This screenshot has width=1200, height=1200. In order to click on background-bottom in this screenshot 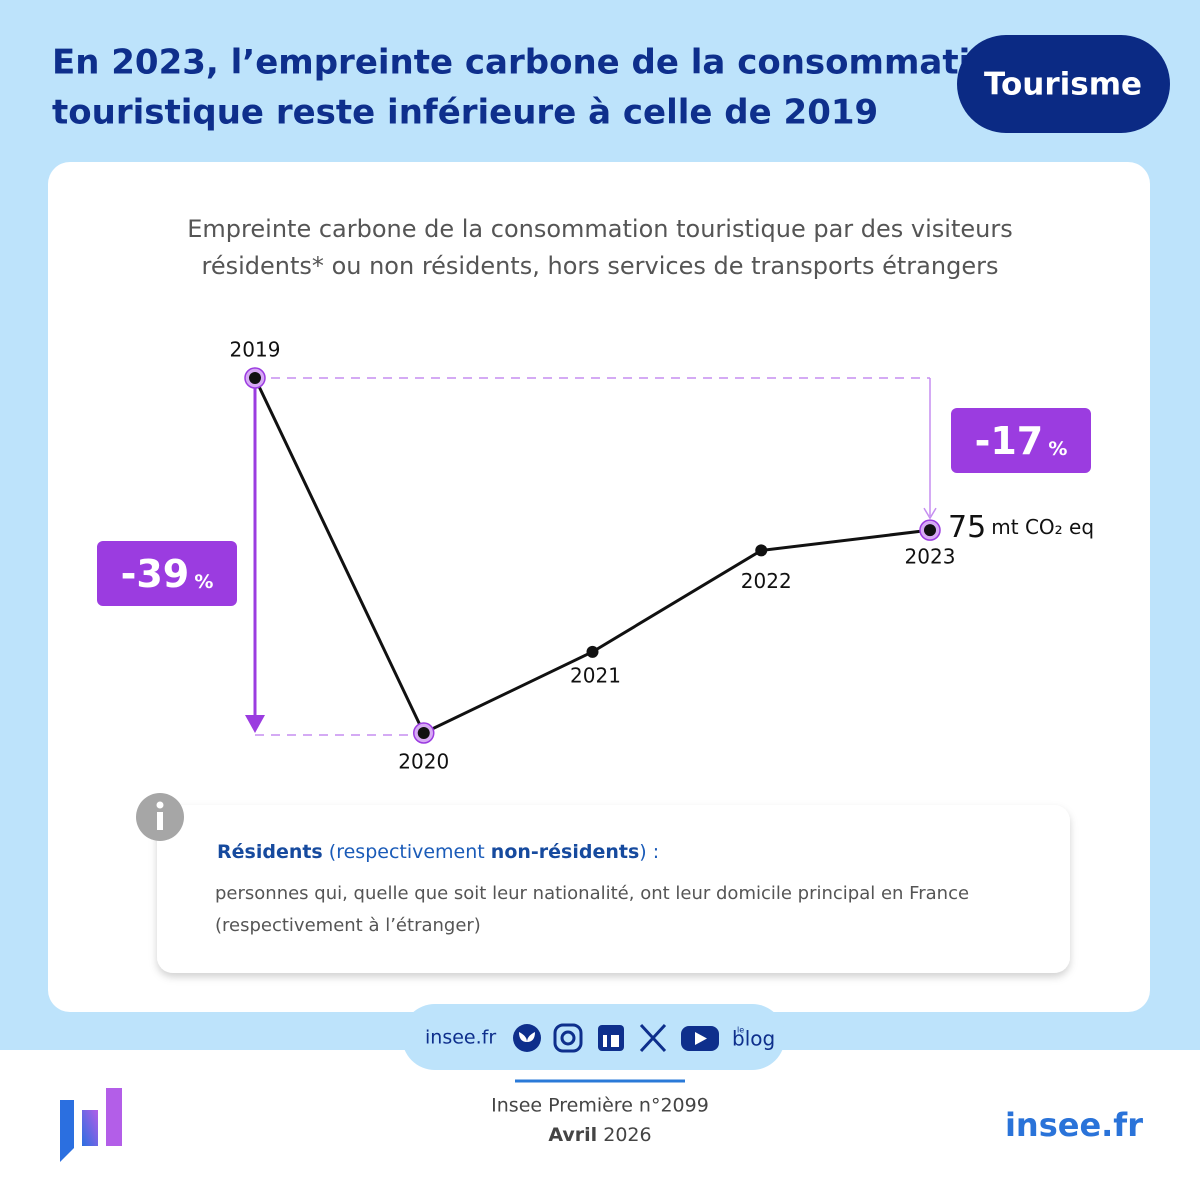, I will do `click(600, 1125)`.